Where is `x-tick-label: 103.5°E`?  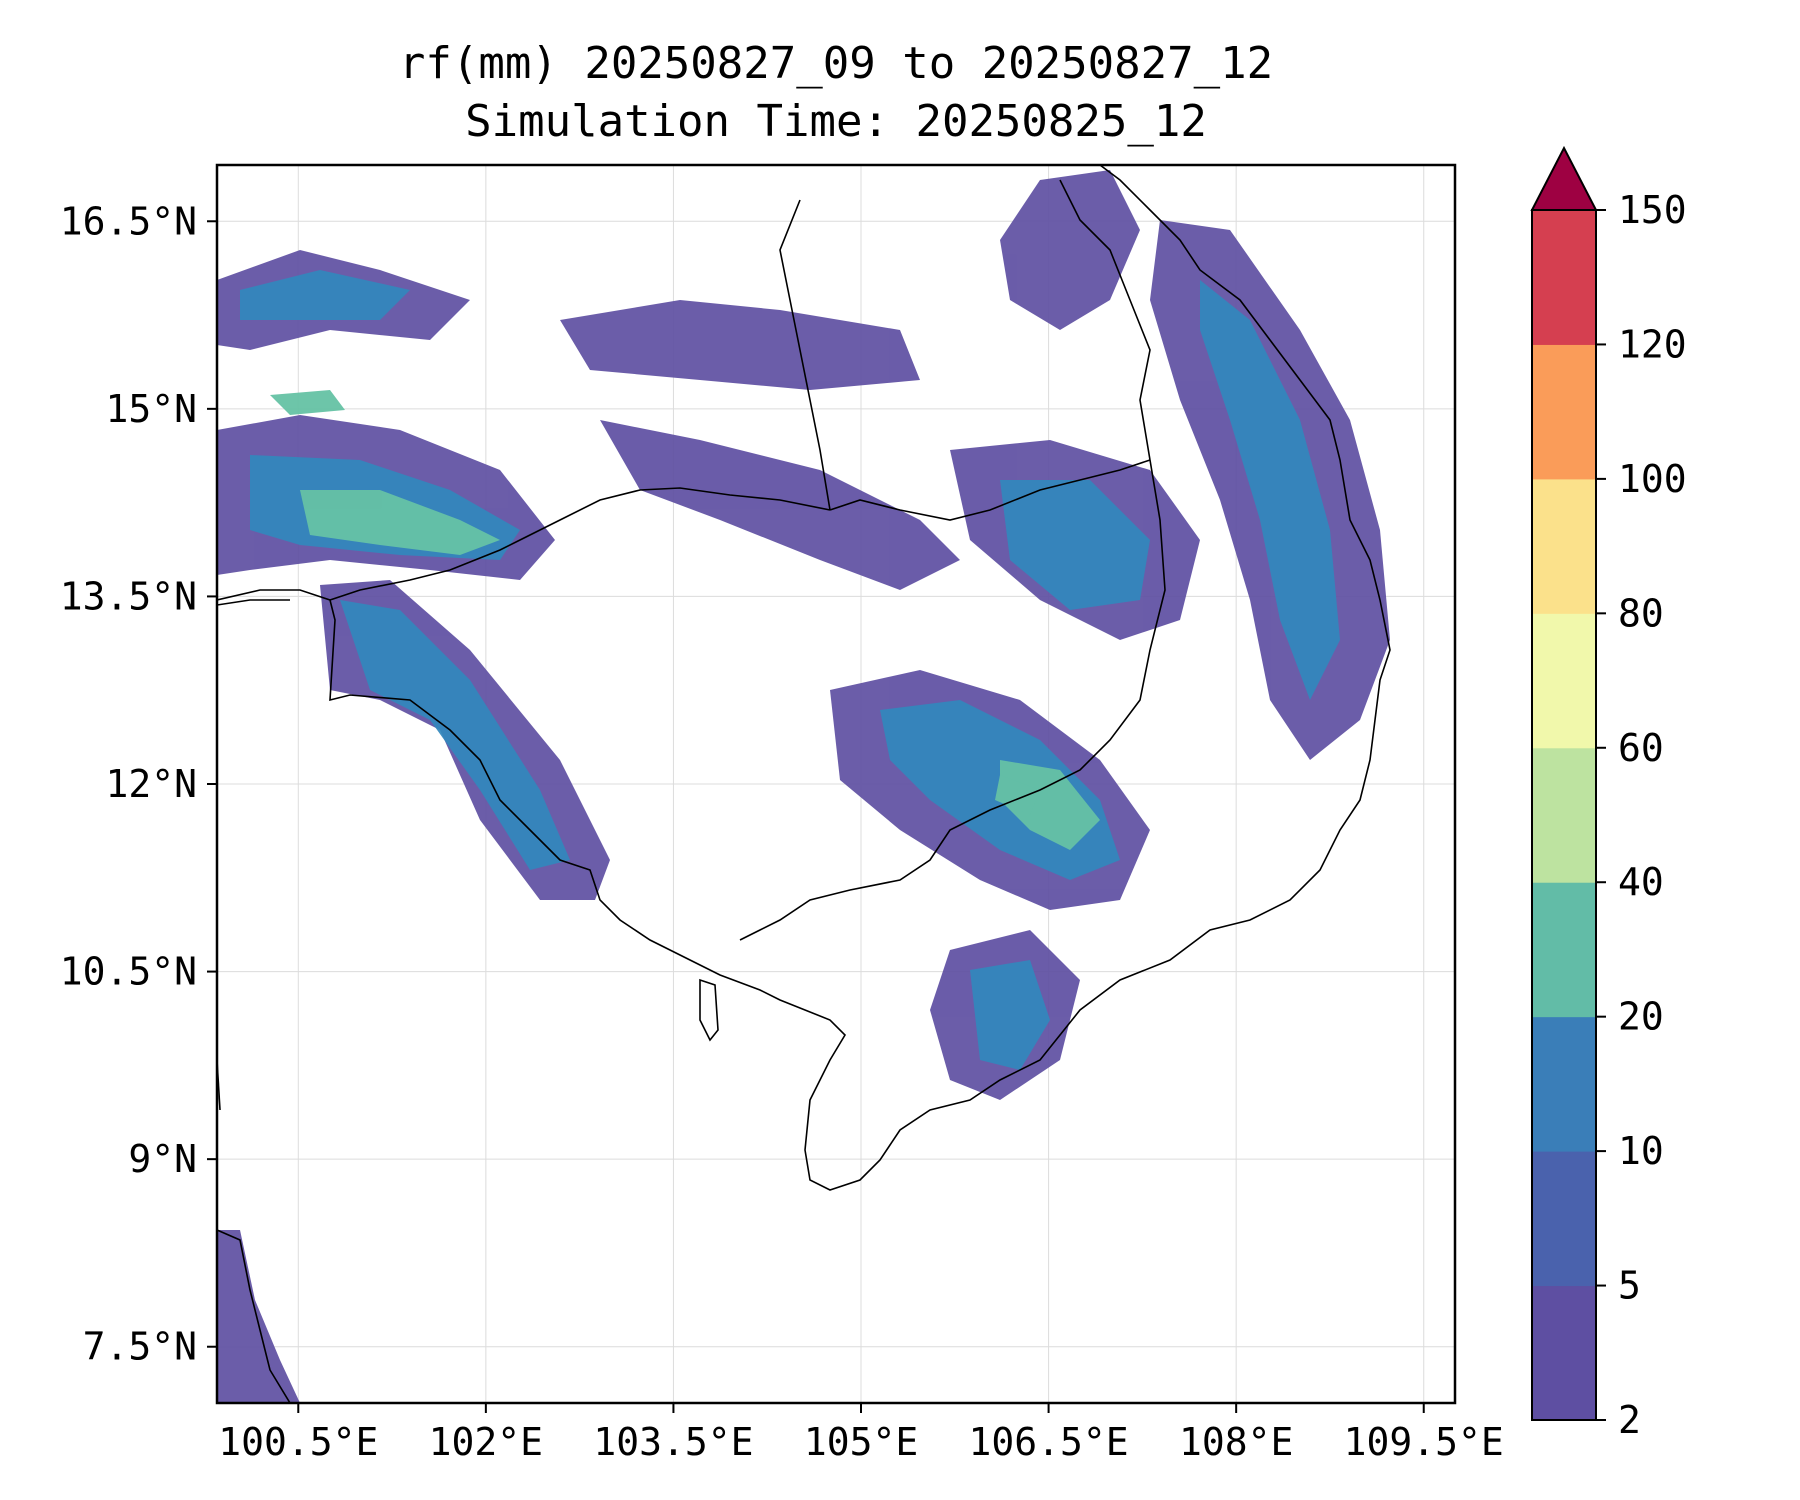 x-tick-label: 103.5°E is located at coordinates (673, 1442).